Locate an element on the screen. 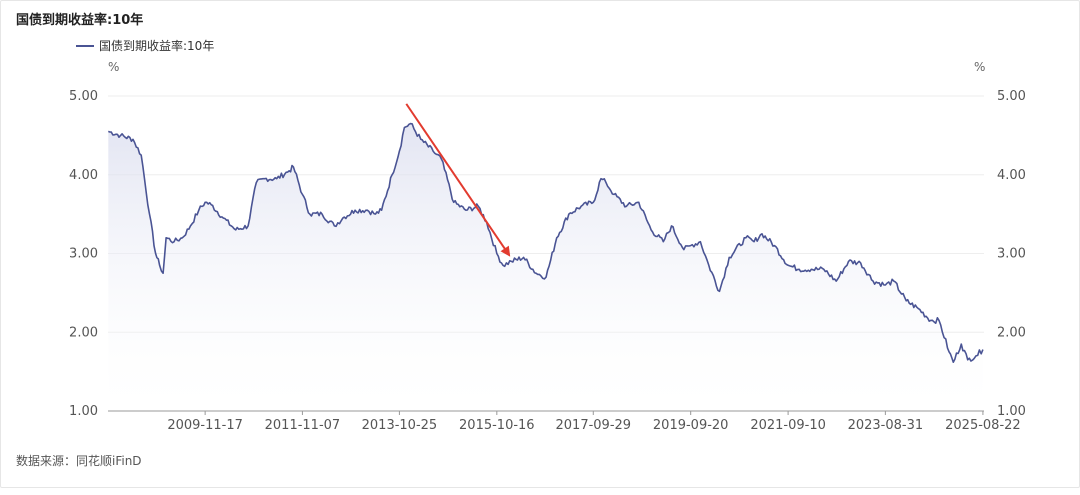 This screenshot has height=495, width=1080. y-tick-label-left: 3.00 is located at coordinates (83, 254).